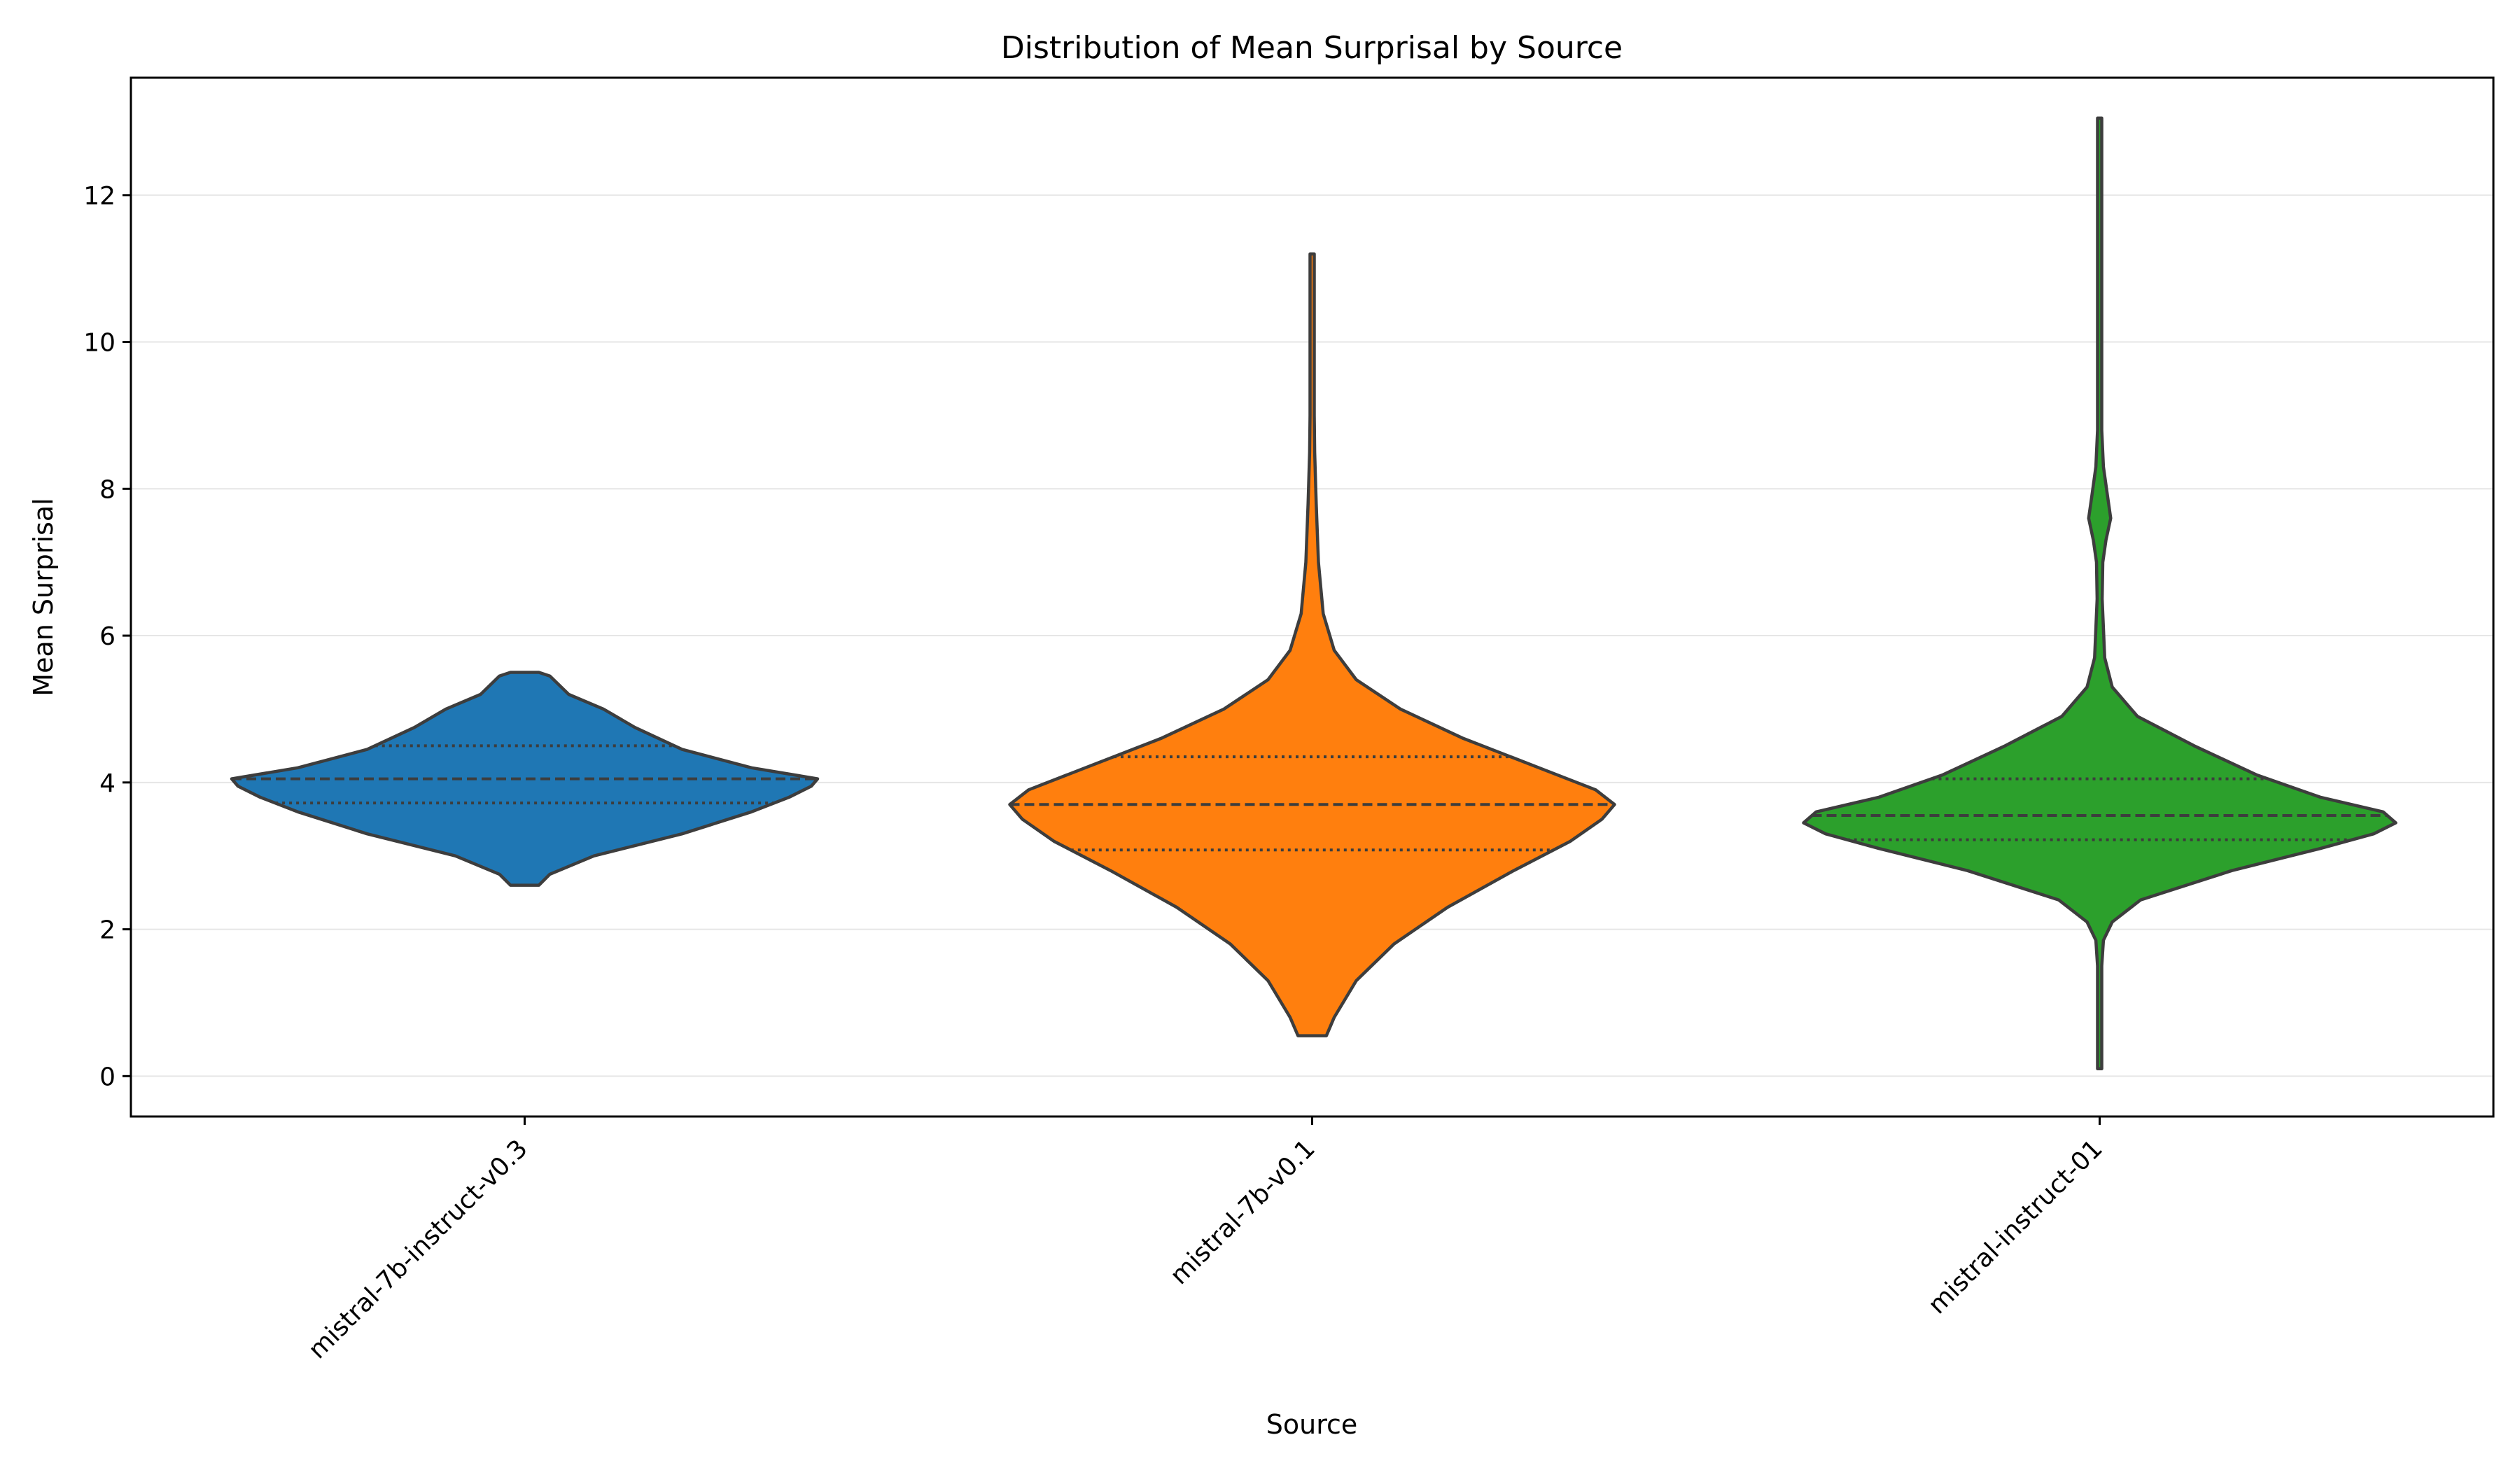 The height and width of the screenshot is (1470, 2520). Describe the element at coordinates (1312, 1424) in the screenshot. I see `x-axis-label: Source` at that location.